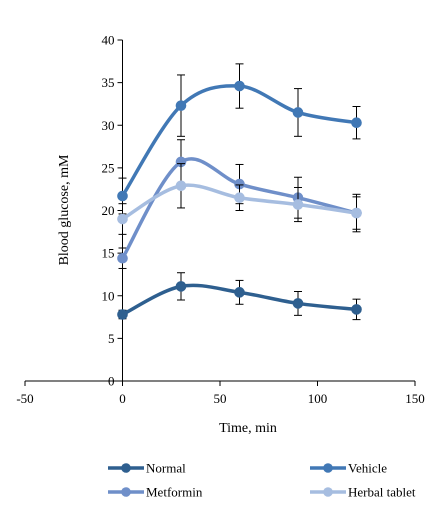 This screenshot has width=444, height=510. Describe the element at coordinates (174, 492) in the screenshot. I see `legend-label: Metformin` at that location.